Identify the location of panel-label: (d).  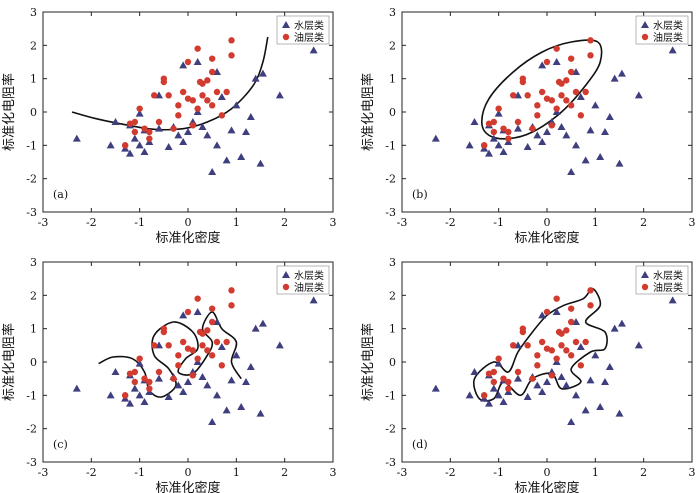
(420, 444).